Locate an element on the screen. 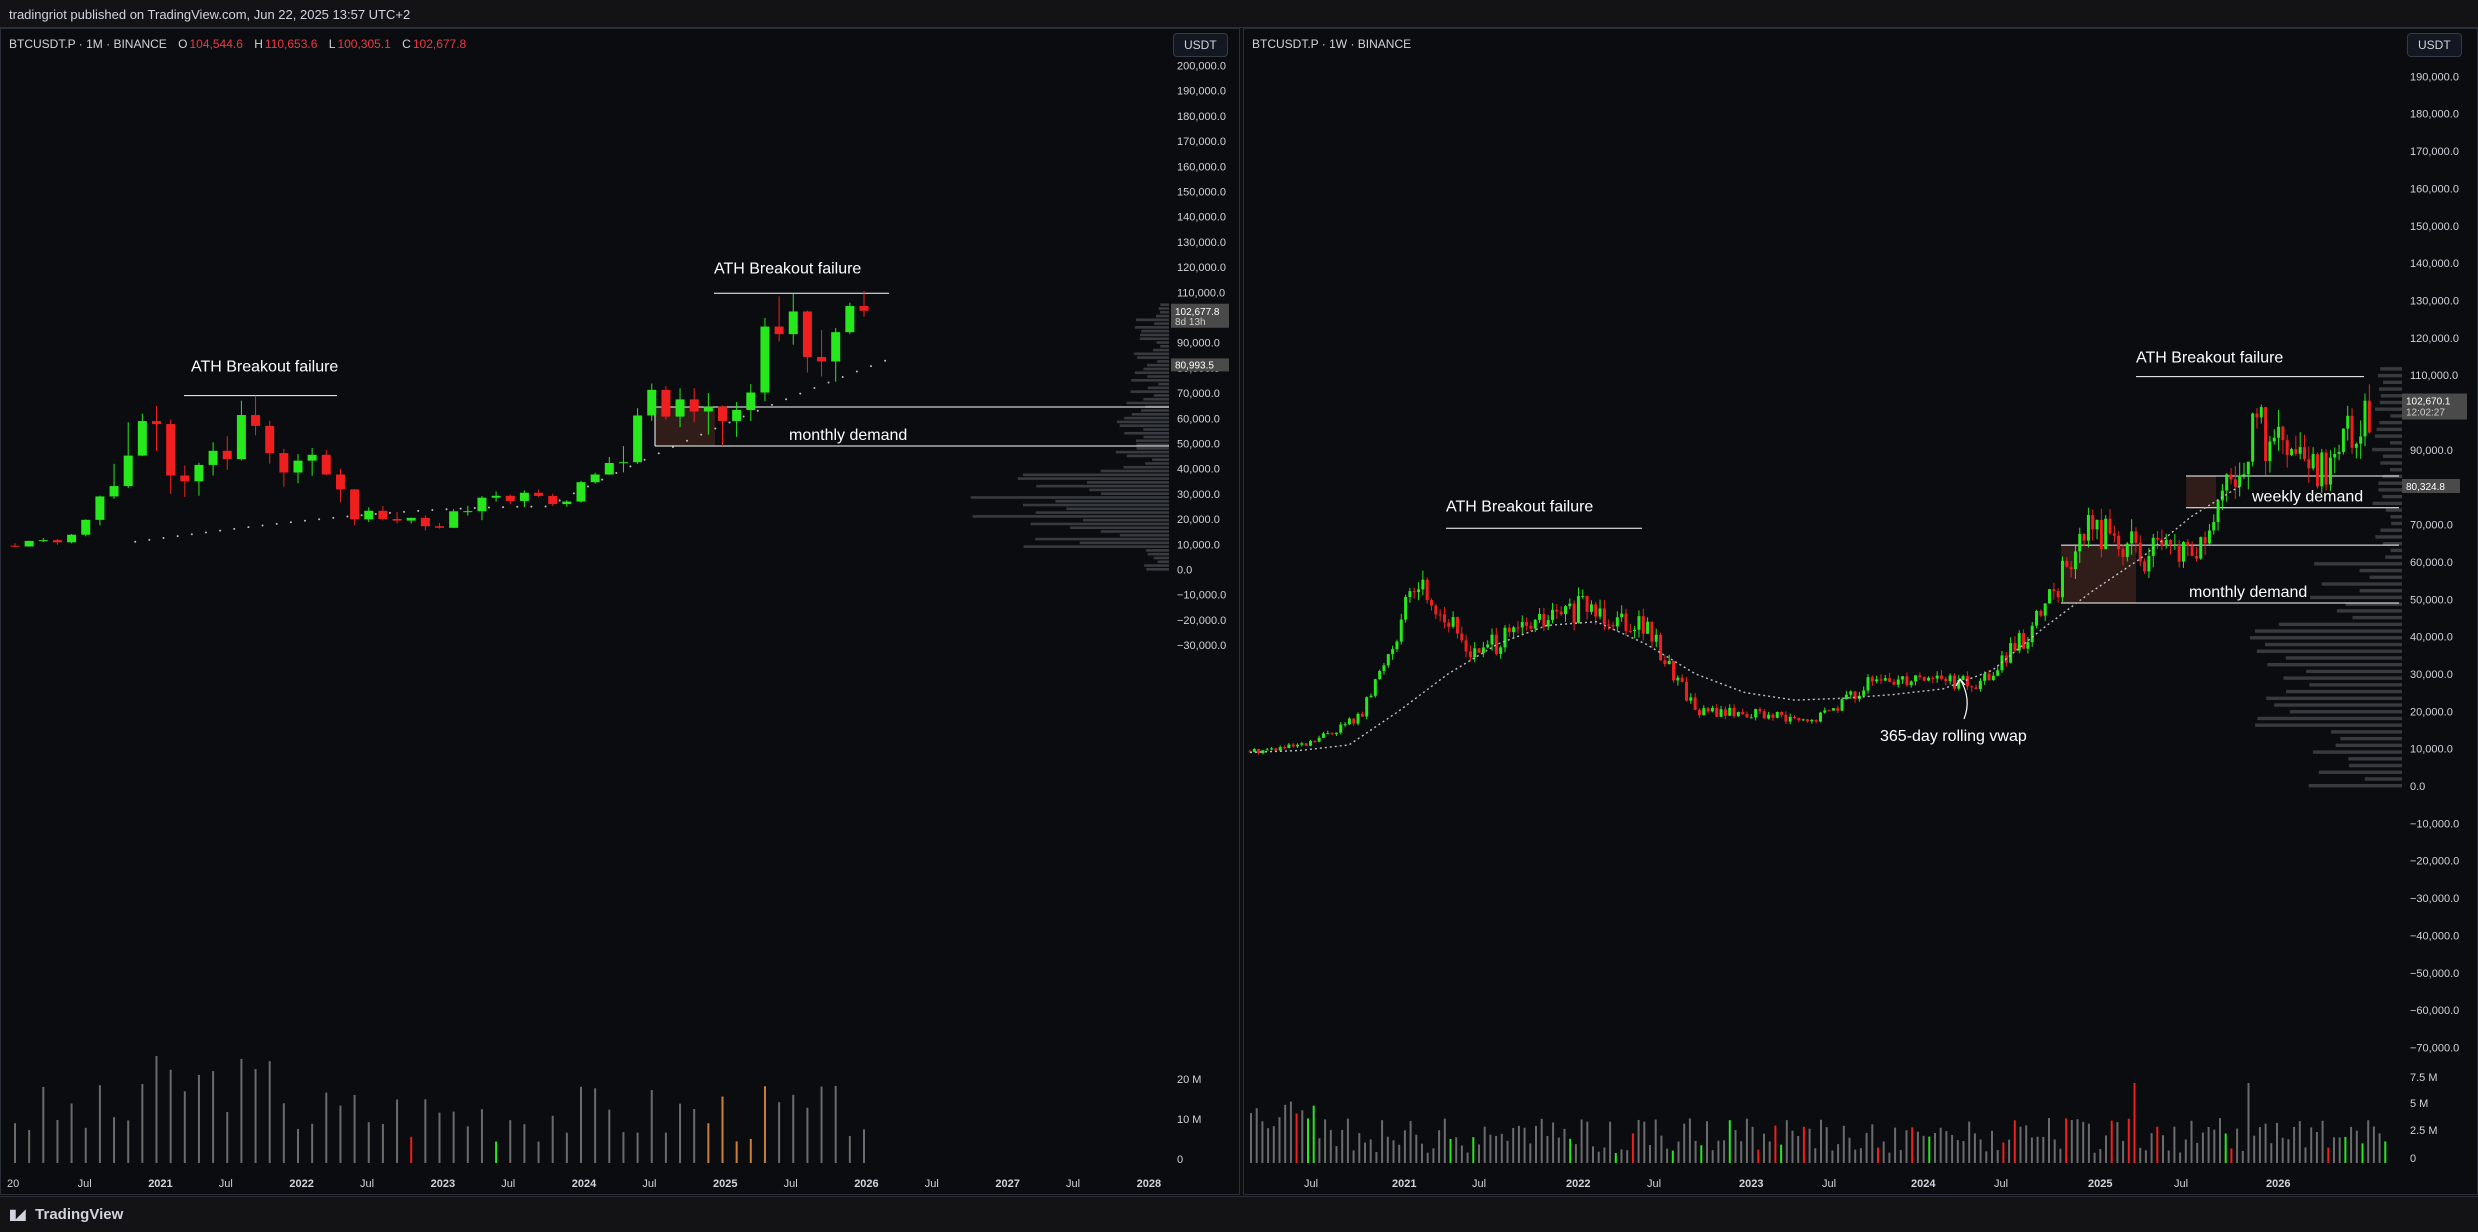  time-axis-label: 20 is located at coordinates (13, 1184).